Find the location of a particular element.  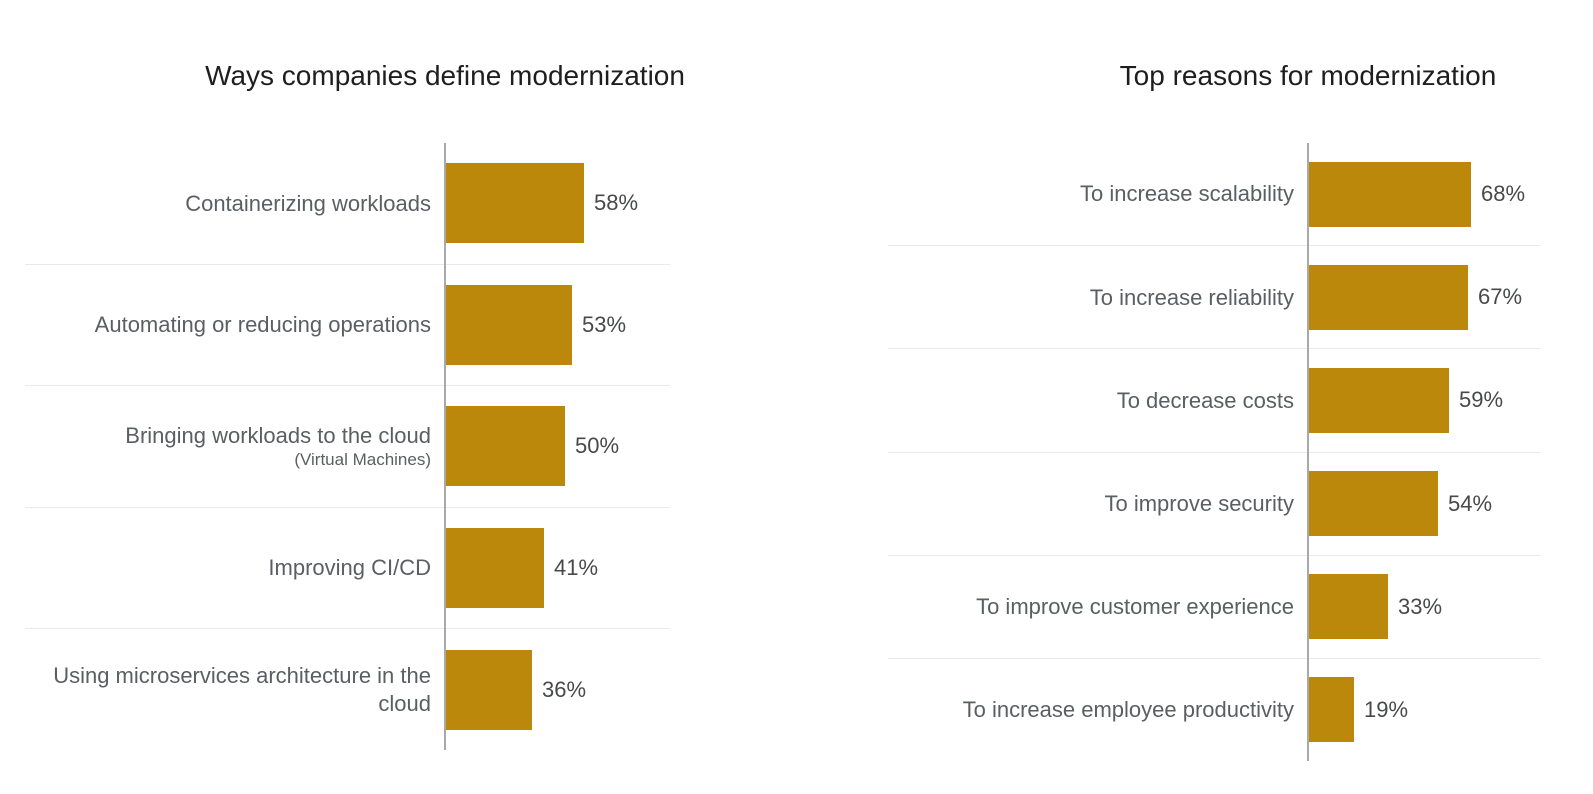

value-label: 53% is located at coordinates (604, 324).